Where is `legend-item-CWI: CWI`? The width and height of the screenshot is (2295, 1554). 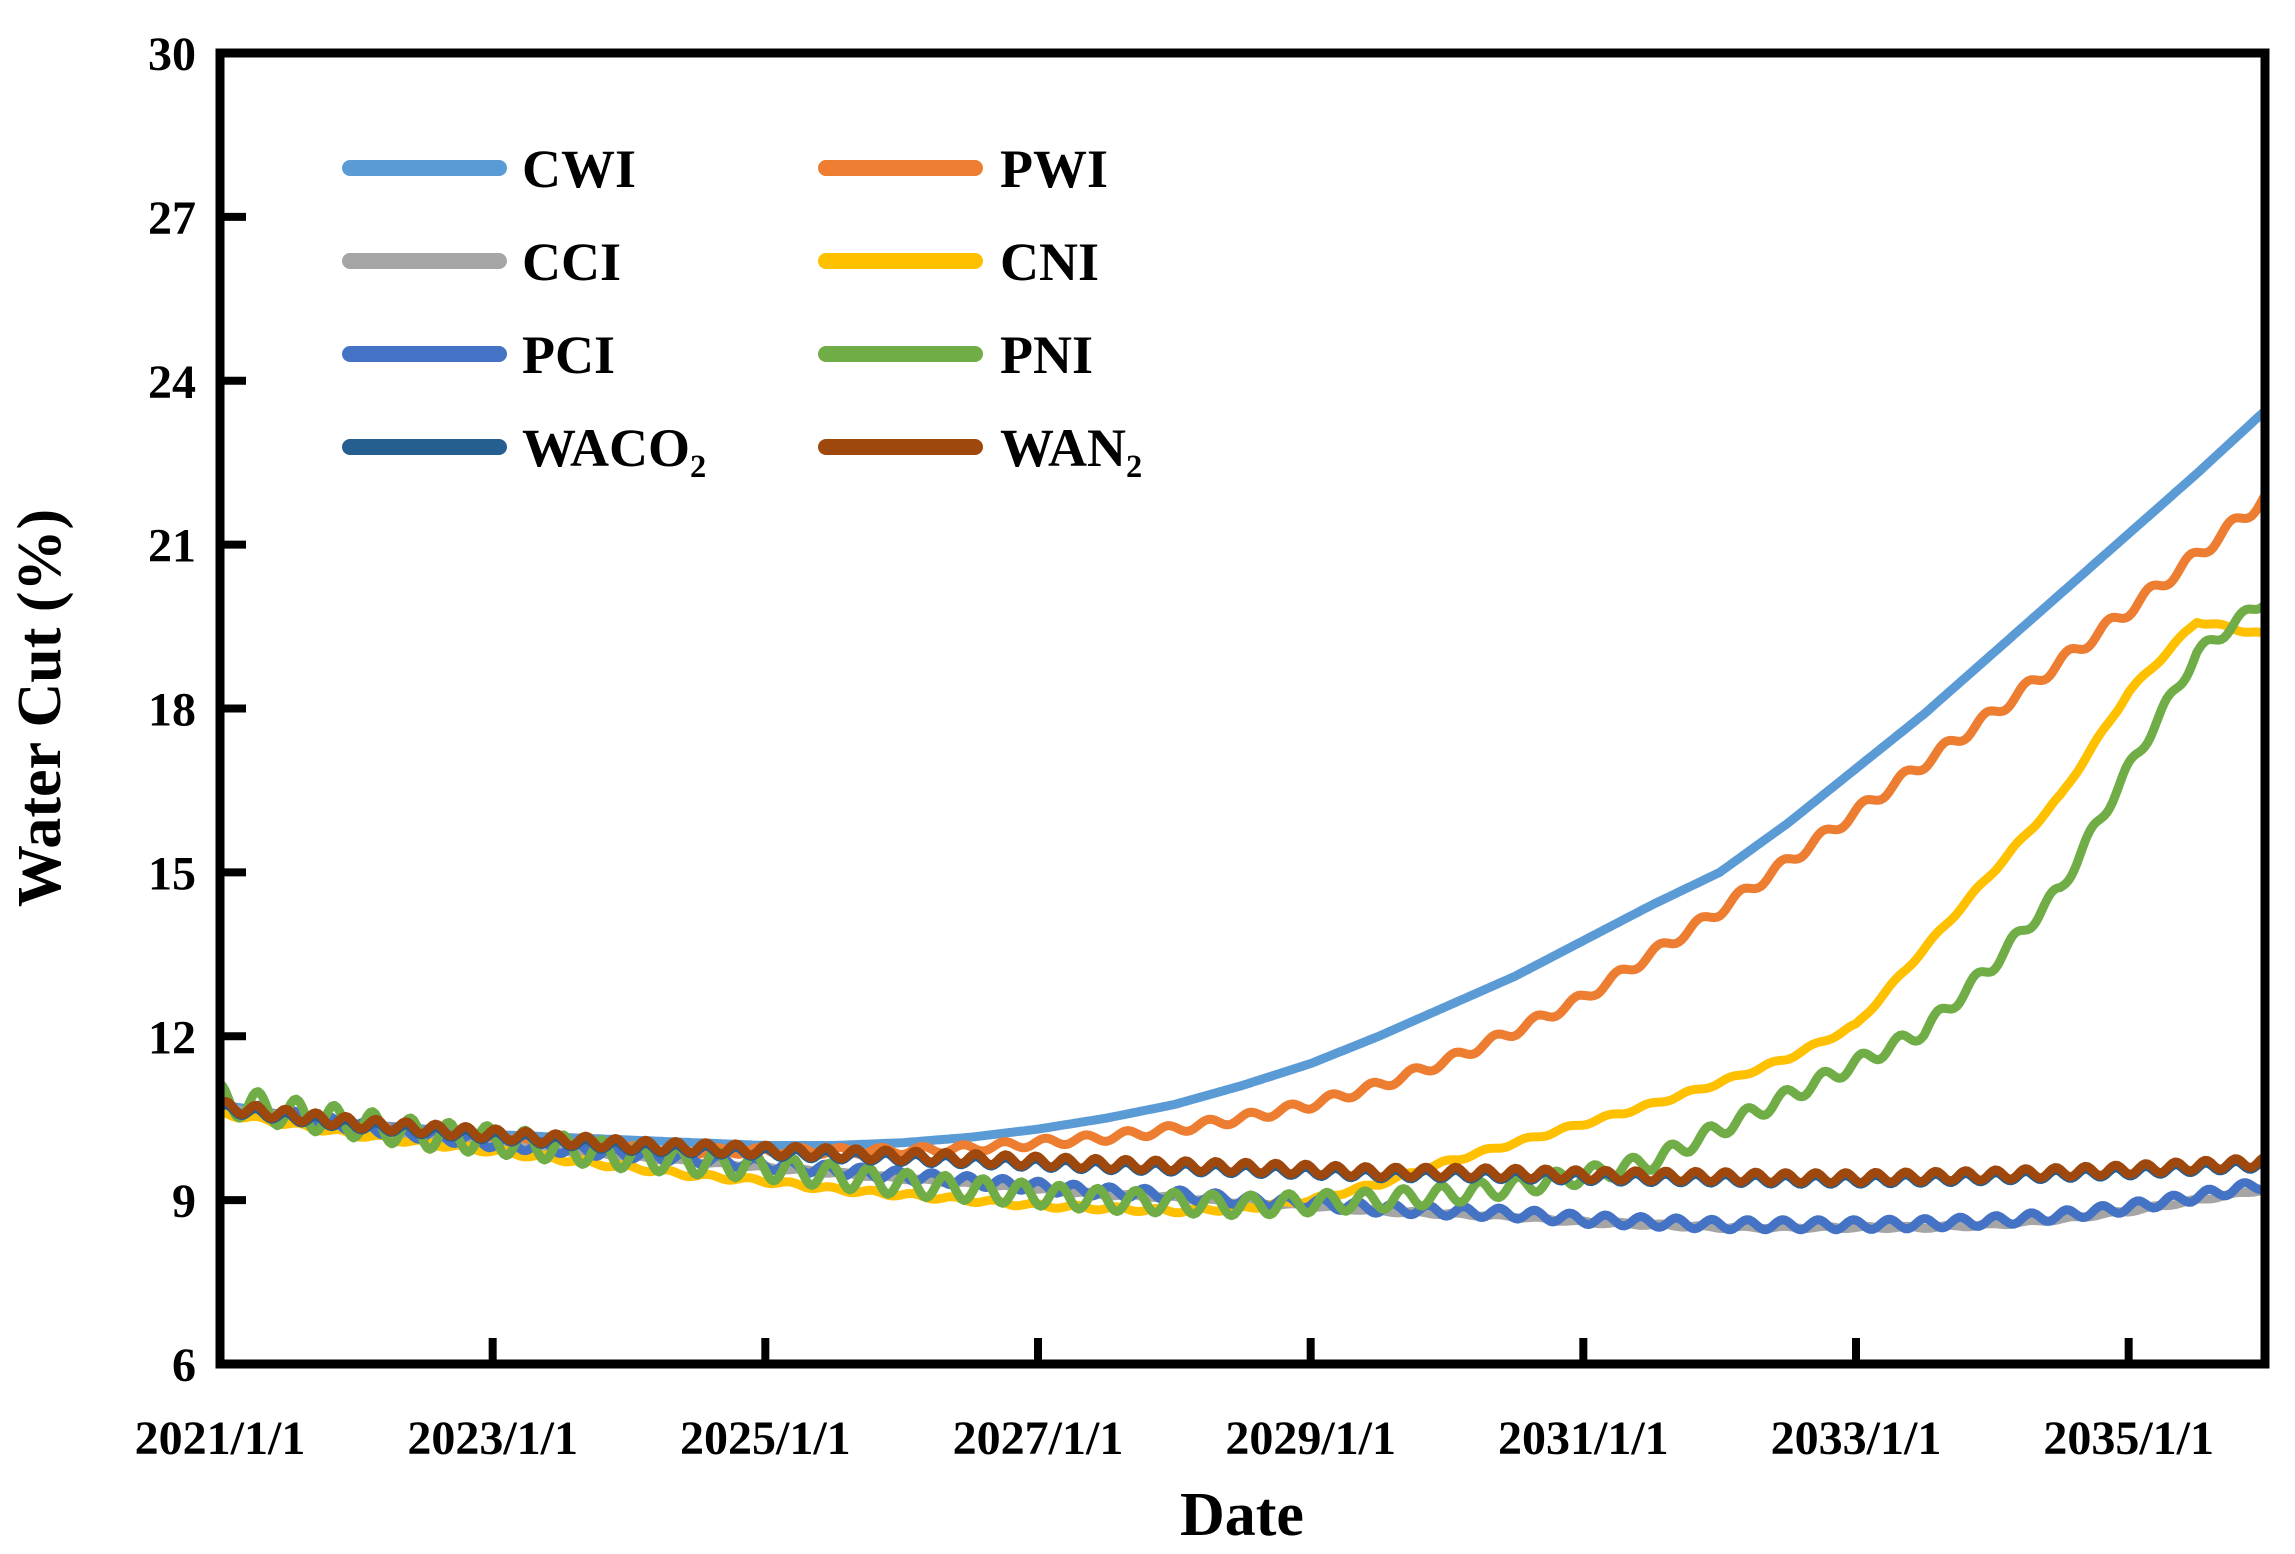 legend-item-CWI: CWI is located at coordinates (489, 169).